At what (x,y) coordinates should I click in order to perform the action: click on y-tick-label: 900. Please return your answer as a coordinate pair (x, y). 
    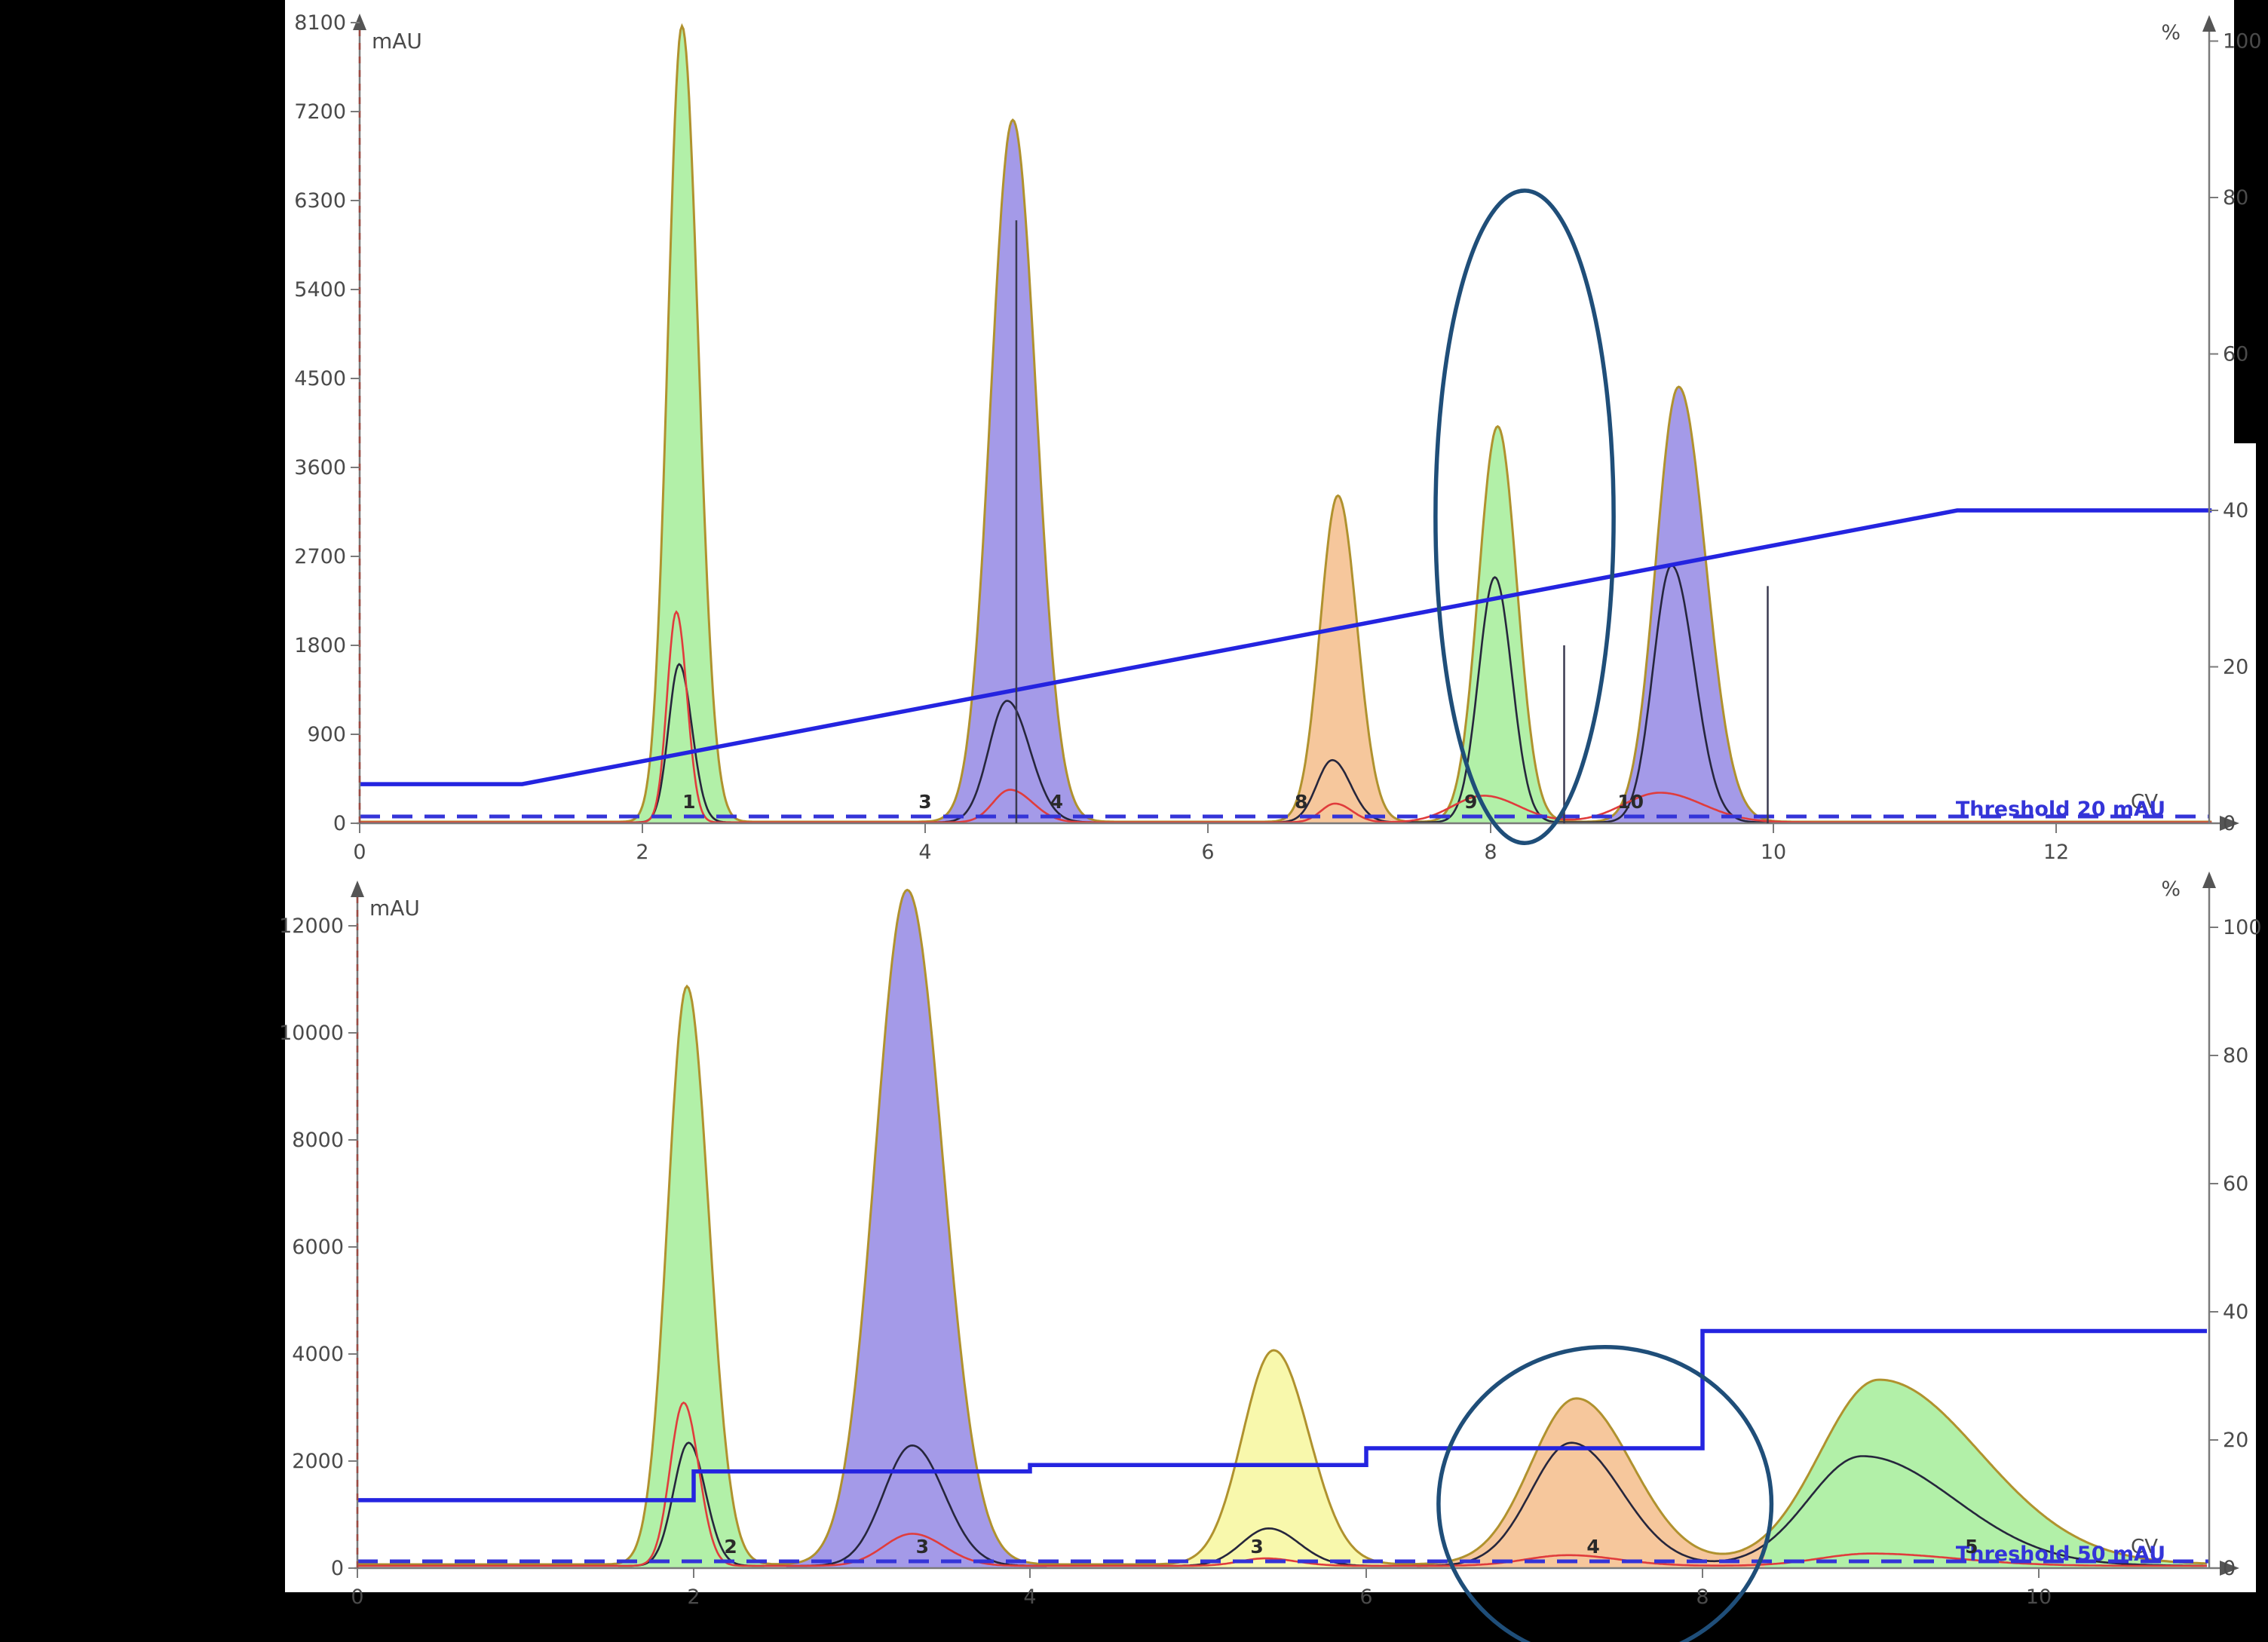
    Looking at the image, I should click on (326, 734).